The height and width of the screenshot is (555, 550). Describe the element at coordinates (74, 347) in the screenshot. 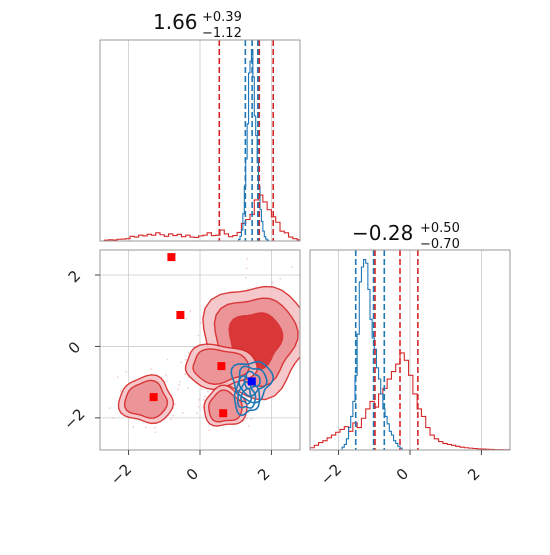

I see `bottom-left-ytick-label-1: 0` at that location.